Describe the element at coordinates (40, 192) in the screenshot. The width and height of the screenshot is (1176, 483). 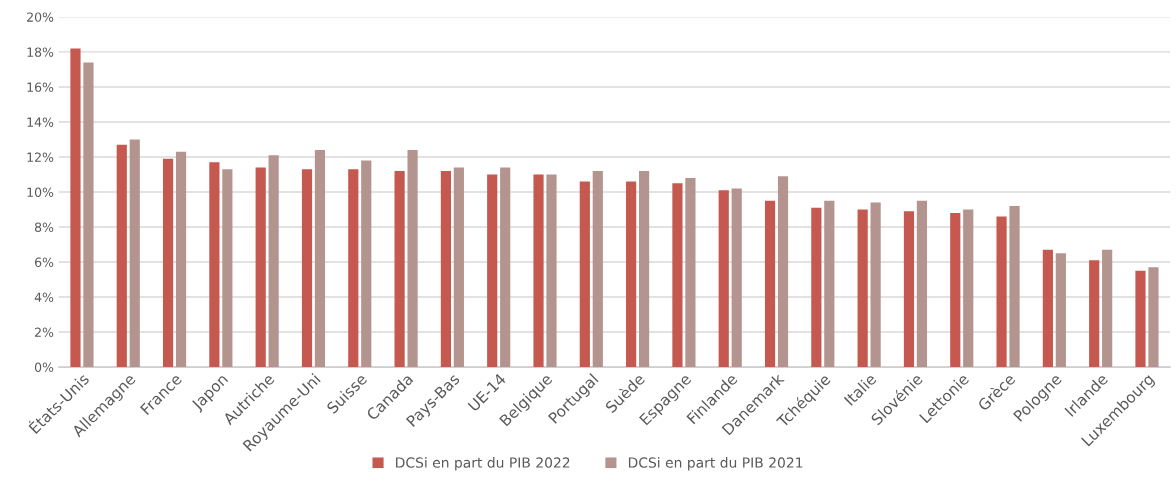
I see `y-tick-label: 10%` at that location.